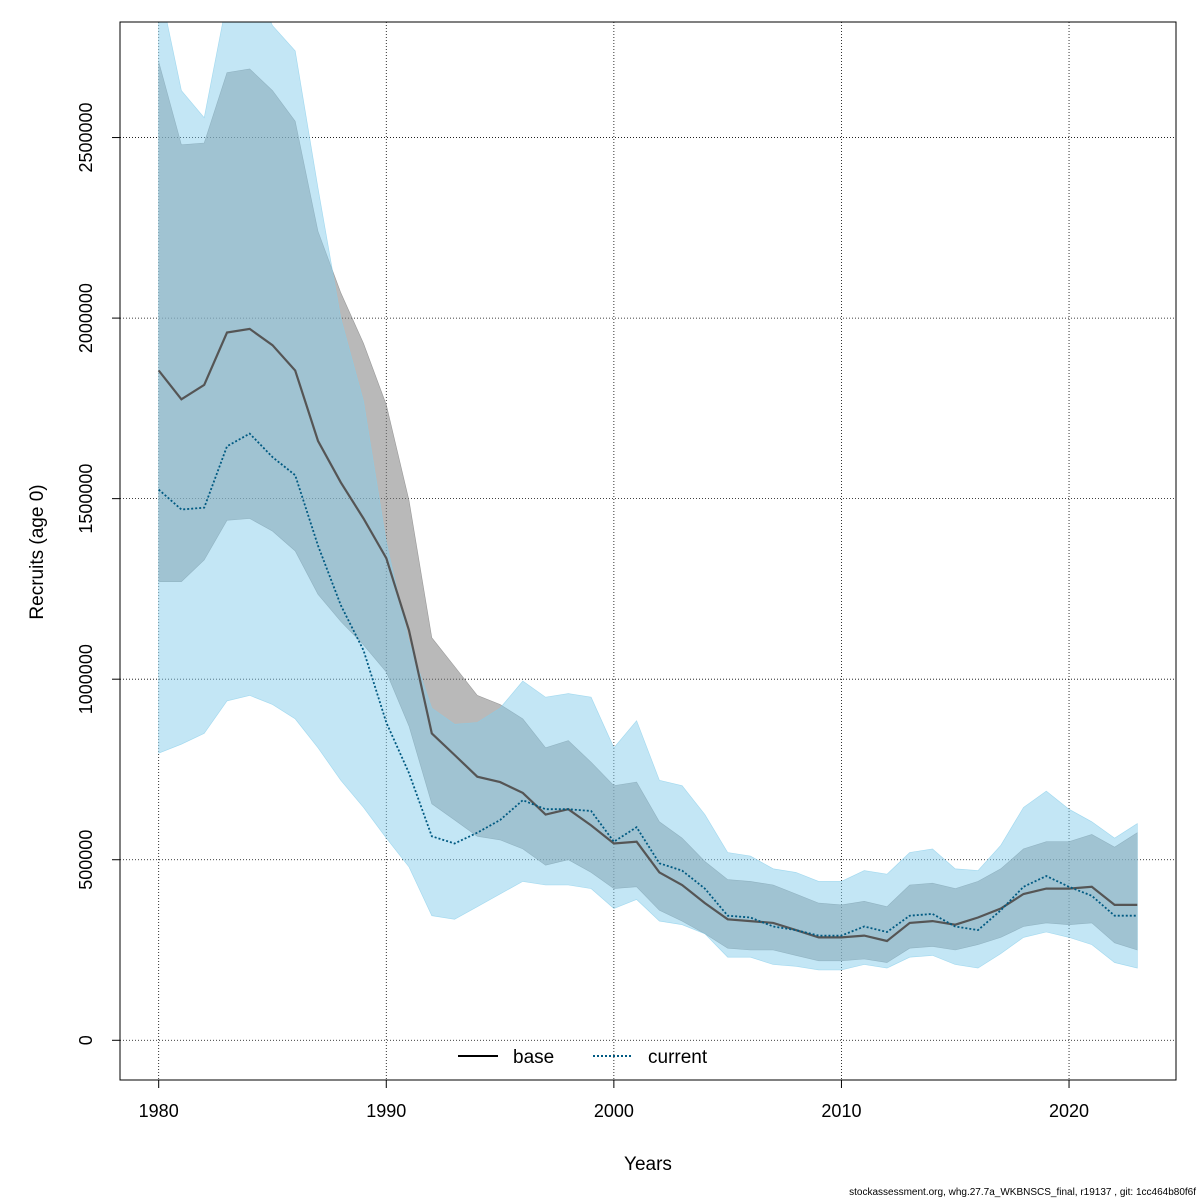 This screenshot has width=1200, height=1200. What do you see at coordinates (86, 860) in the screenshot?
I see `y-tick-label-500000: 500000` at bounding box center [86, 860].